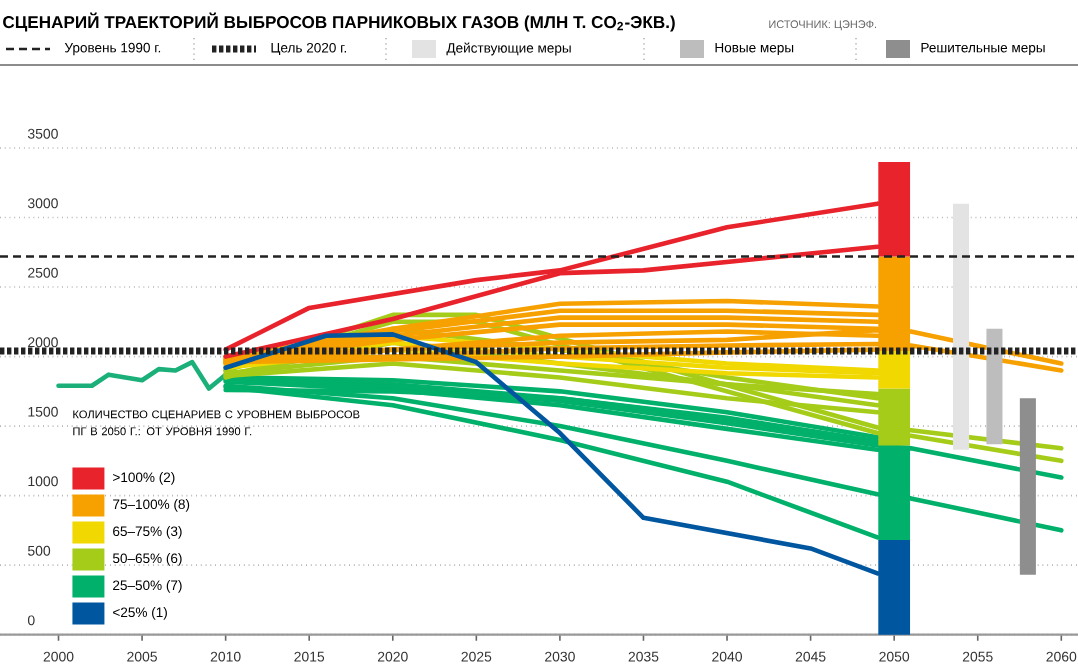 The image size is (1078, 668). Describe the element at coordinates (339, 22) in the screenshot. I see `chart-title: СЦЕНАРИЙ ТРАЕКТОРИЙ ВЫБРОСОВ ПАРНИКОВЫХ ГАЗОВ (МЛН Т. CO$_{2}$-ЭКВ.)` at that location.